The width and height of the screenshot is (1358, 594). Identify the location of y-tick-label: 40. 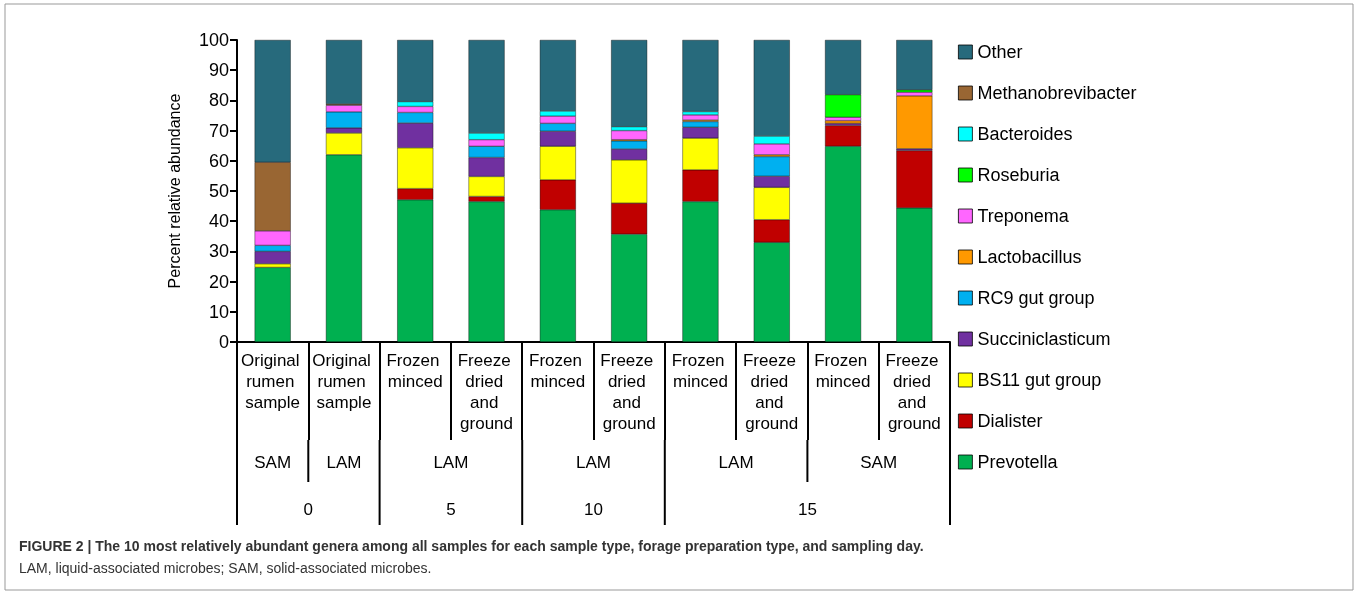
(218, 221).